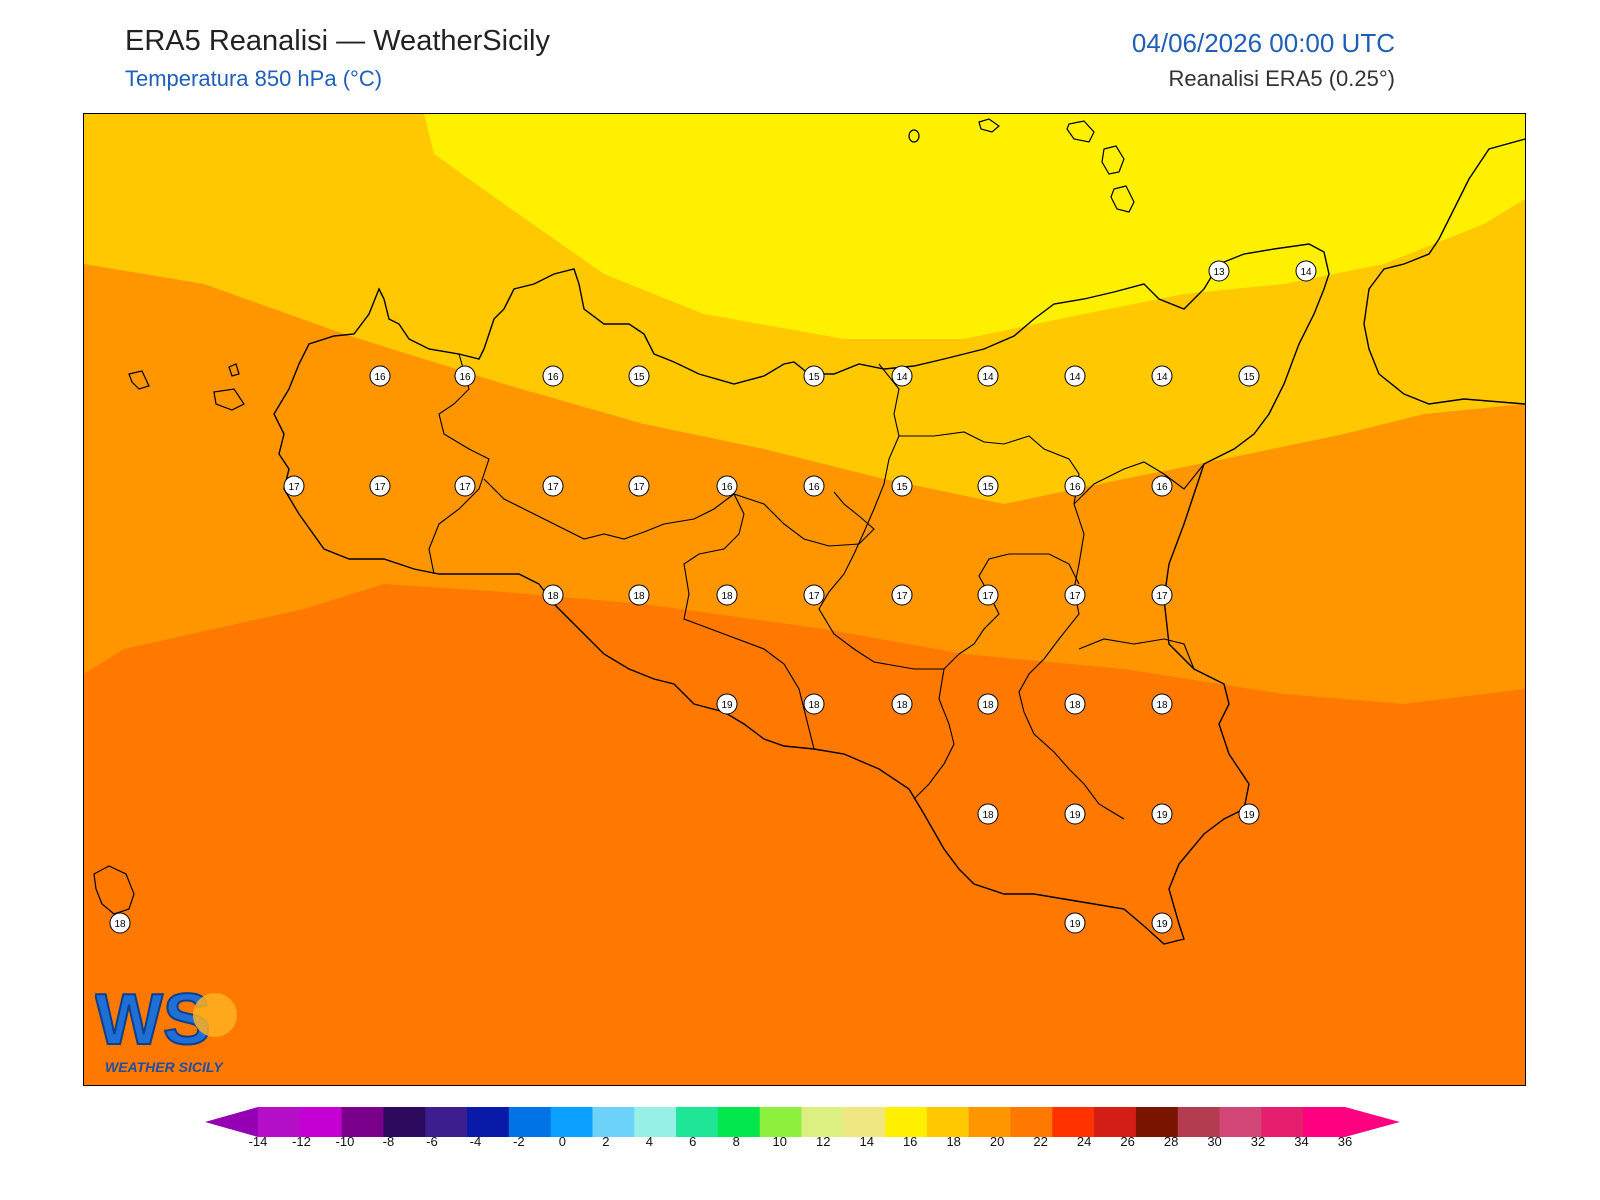  Describe the element at coordinates (1345, 1141) in the screenshot. I see `colorbar-tick-label: 36` at that location.